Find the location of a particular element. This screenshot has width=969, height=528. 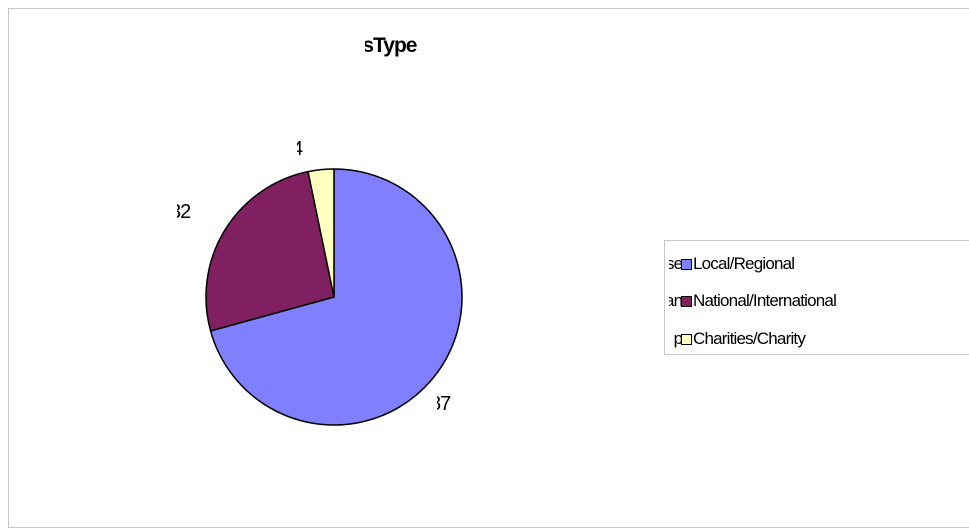

legend-label: Local/Regional is located at coordinates (744, 263).